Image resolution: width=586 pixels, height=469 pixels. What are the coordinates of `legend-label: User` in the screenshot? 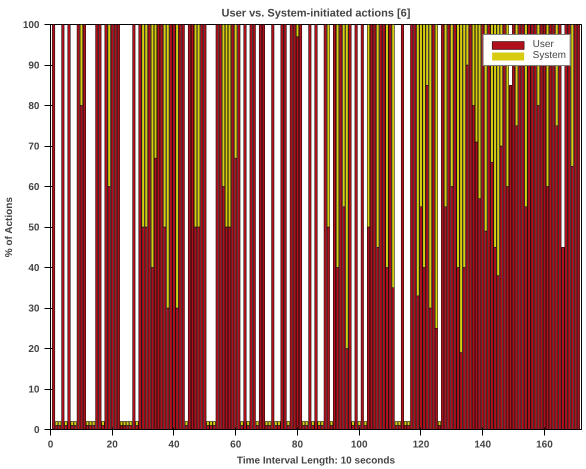 It's located at (543, 44).